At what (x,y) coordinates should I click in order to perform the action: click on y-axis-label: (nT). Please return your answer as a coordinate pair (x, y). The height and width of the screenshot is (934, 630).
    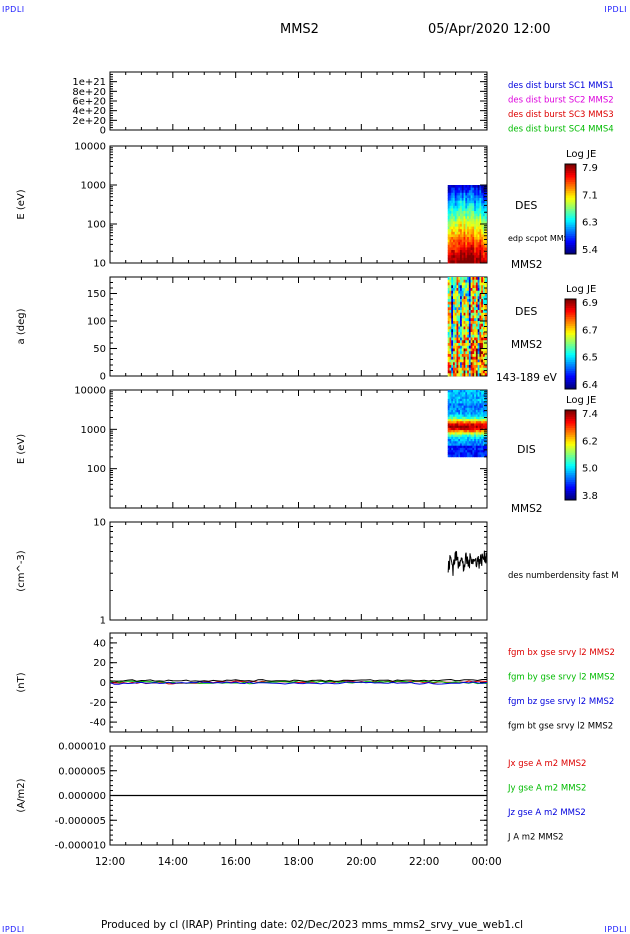
    Looking at the image, I should click on (21, 682).